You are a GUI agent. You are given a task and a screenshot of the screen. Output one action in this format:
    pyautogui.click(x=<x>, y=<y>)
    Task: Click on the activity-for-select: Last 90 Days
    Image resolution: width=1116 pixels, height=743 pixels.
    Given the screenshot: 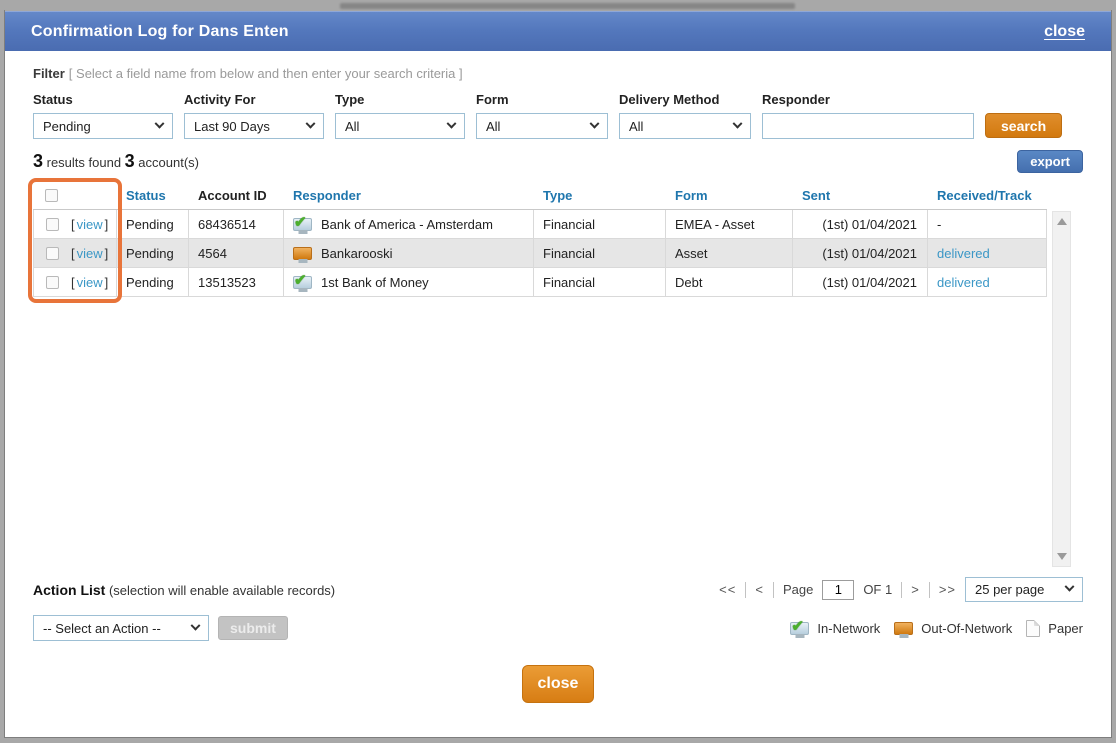 What is the action you would take?
    pyautogui.click(x=254, y=126)
    